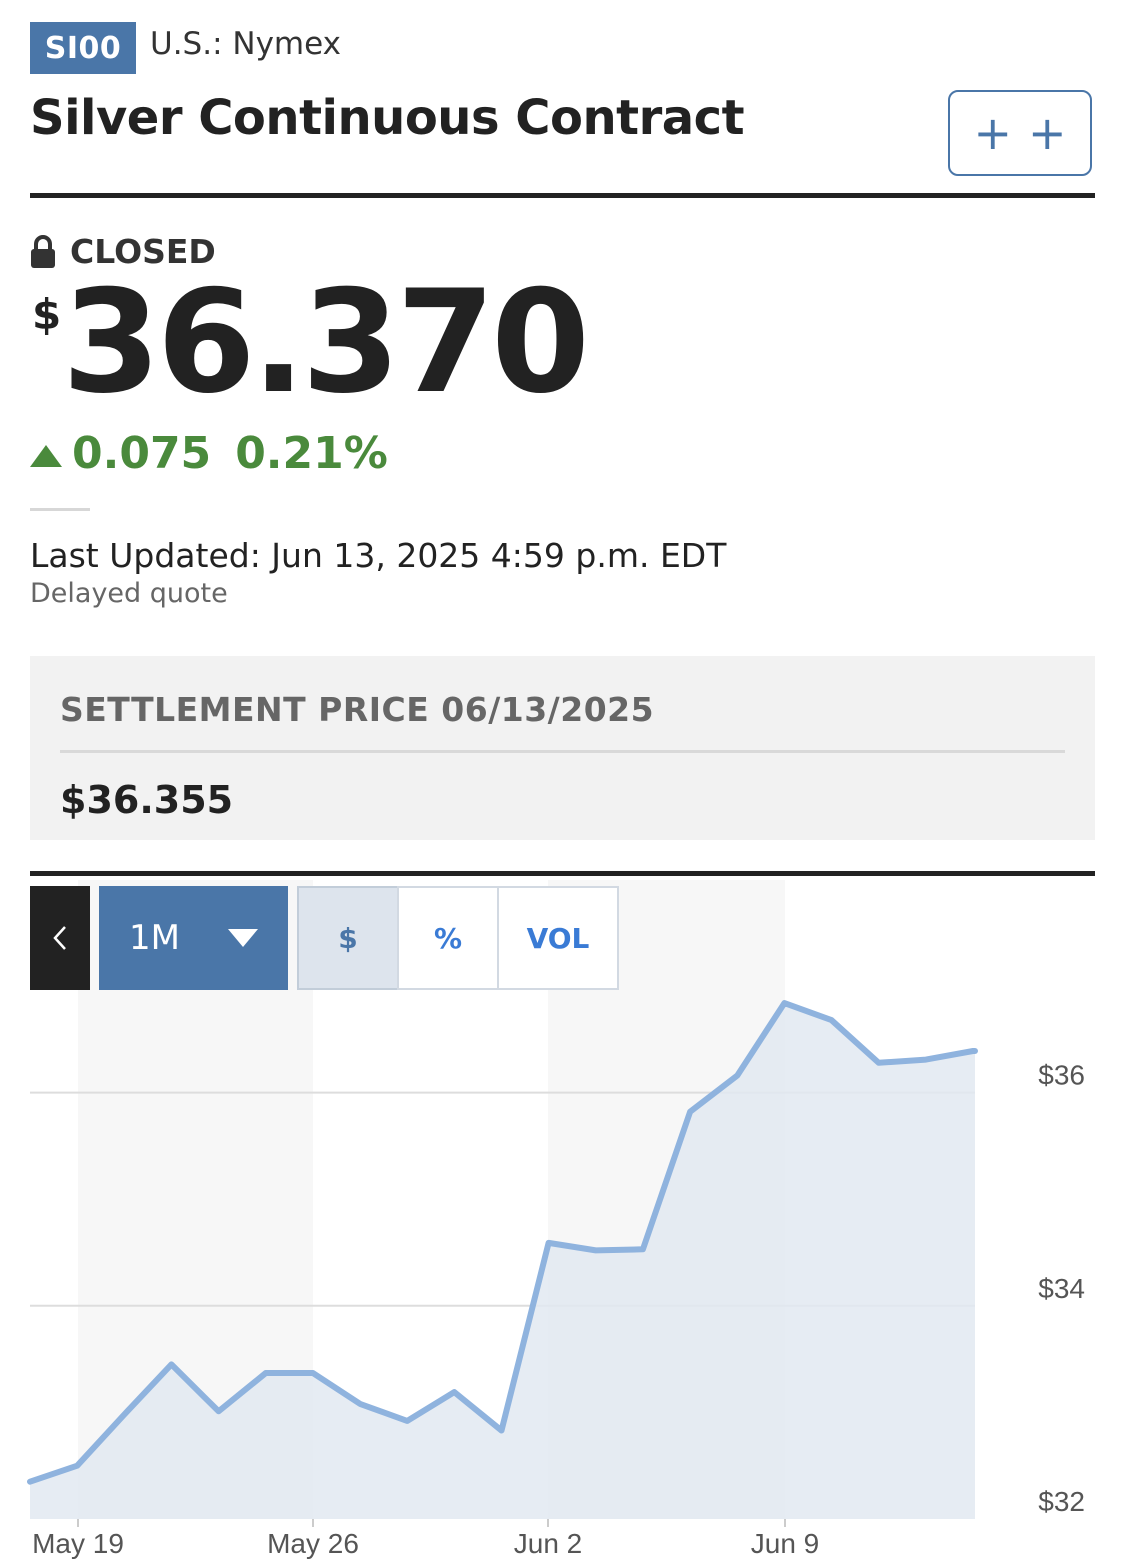 Image resolution: width=1125 pixels, height=1563 pixels. Describe the element at coordinates (313, 1543) in the screenshot. I see `x-tick-label: May 26` at that location.